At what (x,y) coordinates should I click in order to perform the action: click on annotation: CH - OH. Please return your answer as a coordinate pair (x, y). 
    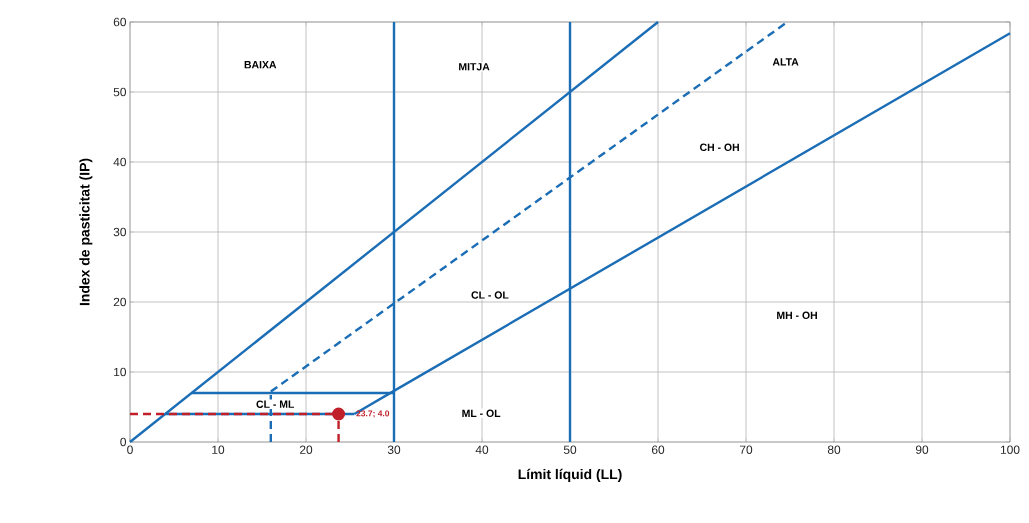
    Looking at the image, I should click on (719, 147).